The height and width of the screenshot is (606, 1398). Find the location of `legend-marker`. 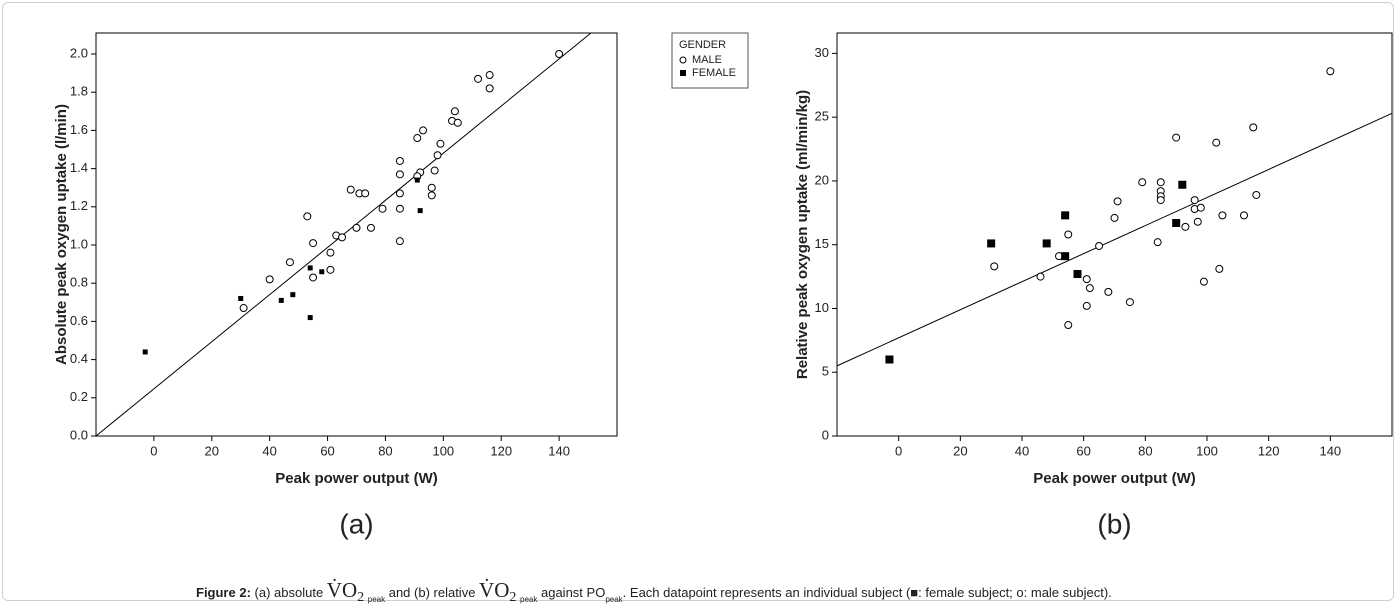

legend-marker is located at coordinates (683, 73).